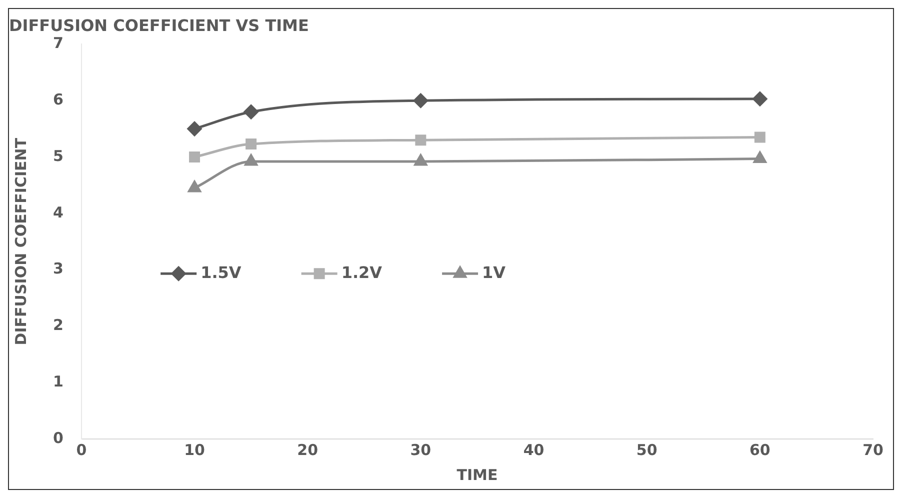 This screenshot has height=500, width=904. I want to click on x-tick-label: 70, so click(873, 449).